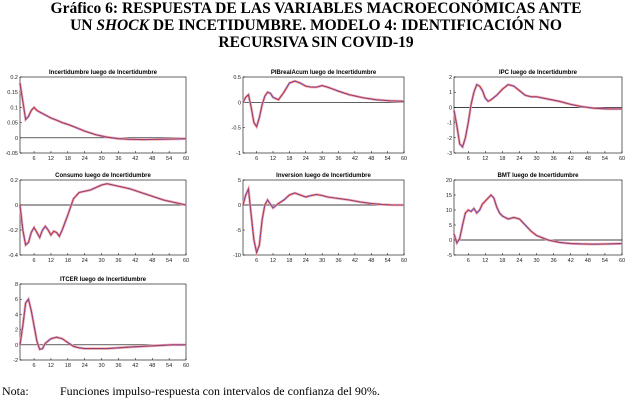  I want to click on y-tick-label: 20, so click(449, 181).